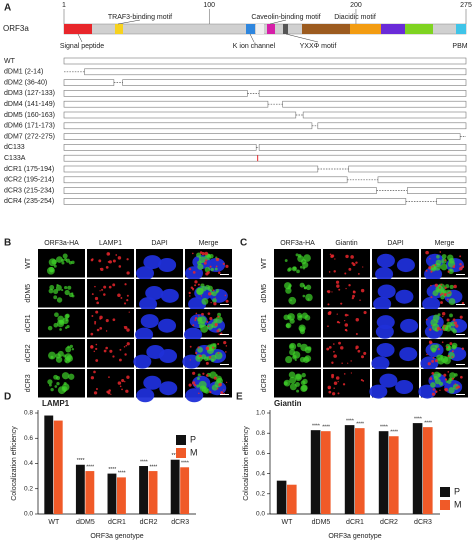 This screenshot has width=474, height=557. I want to click on motif-label: YXXΦ motif, so click(318, 46).